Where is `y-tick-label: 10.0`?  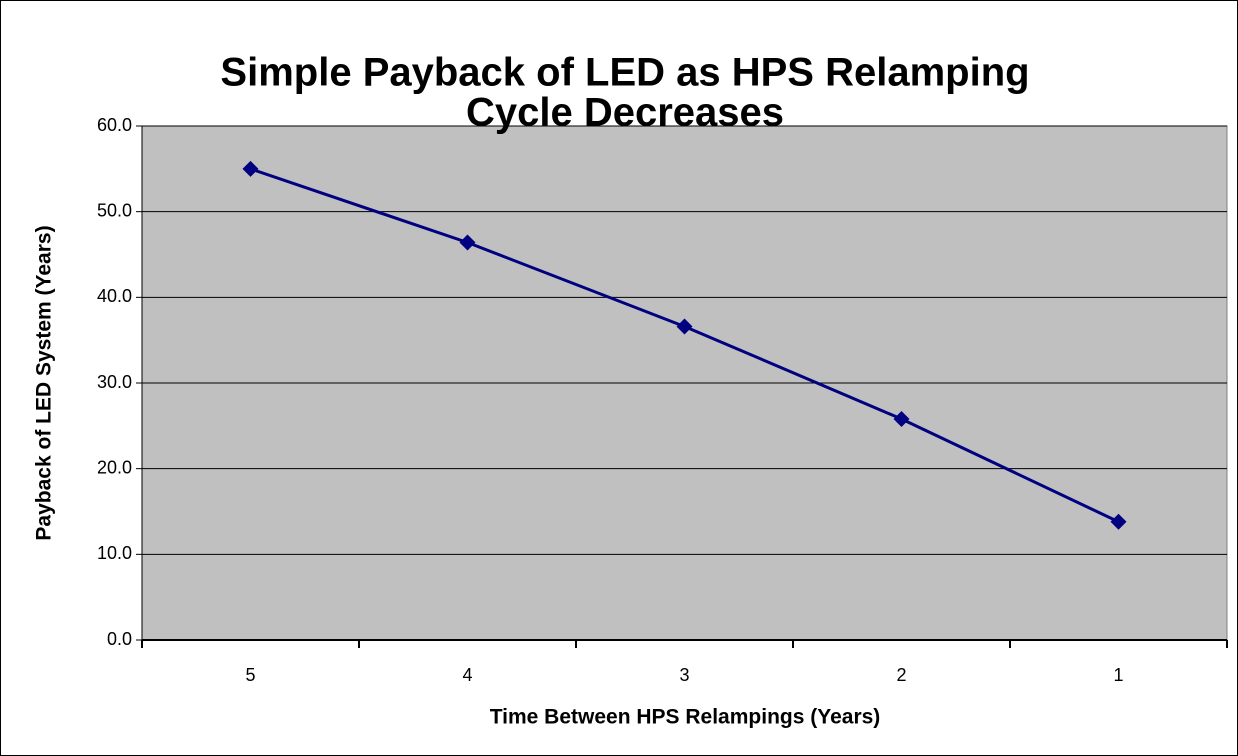 y-tick-label: 10.0 is located at coordinates (114, 553).